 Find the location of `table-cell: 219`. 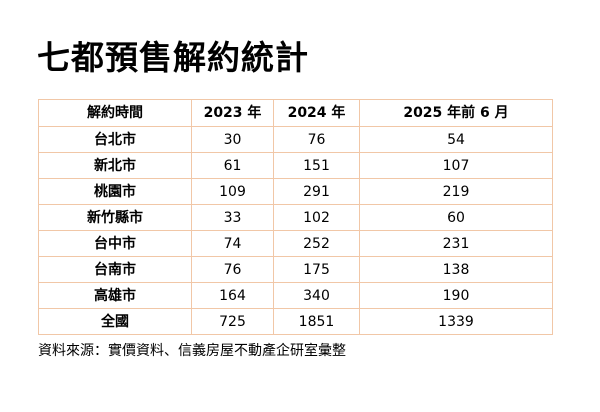

table-cell: 219 is located at coordinates (456, 191).